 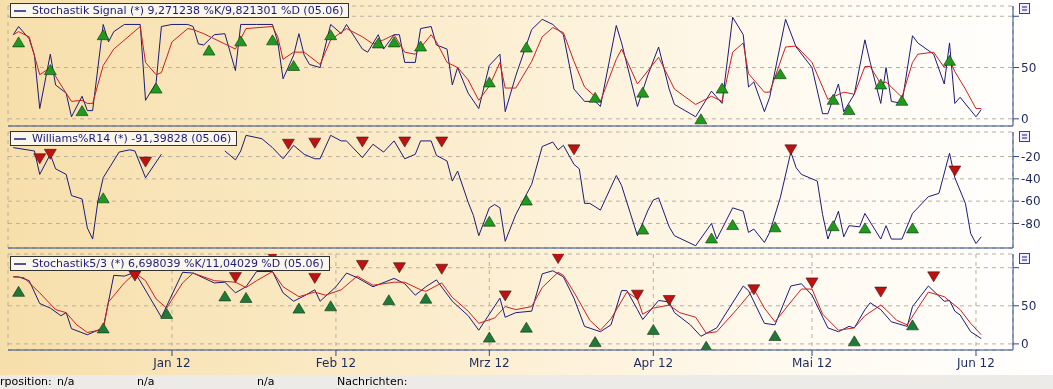 I want to click on x-tick-label: Mrz 12, so click(x=489, y=362).